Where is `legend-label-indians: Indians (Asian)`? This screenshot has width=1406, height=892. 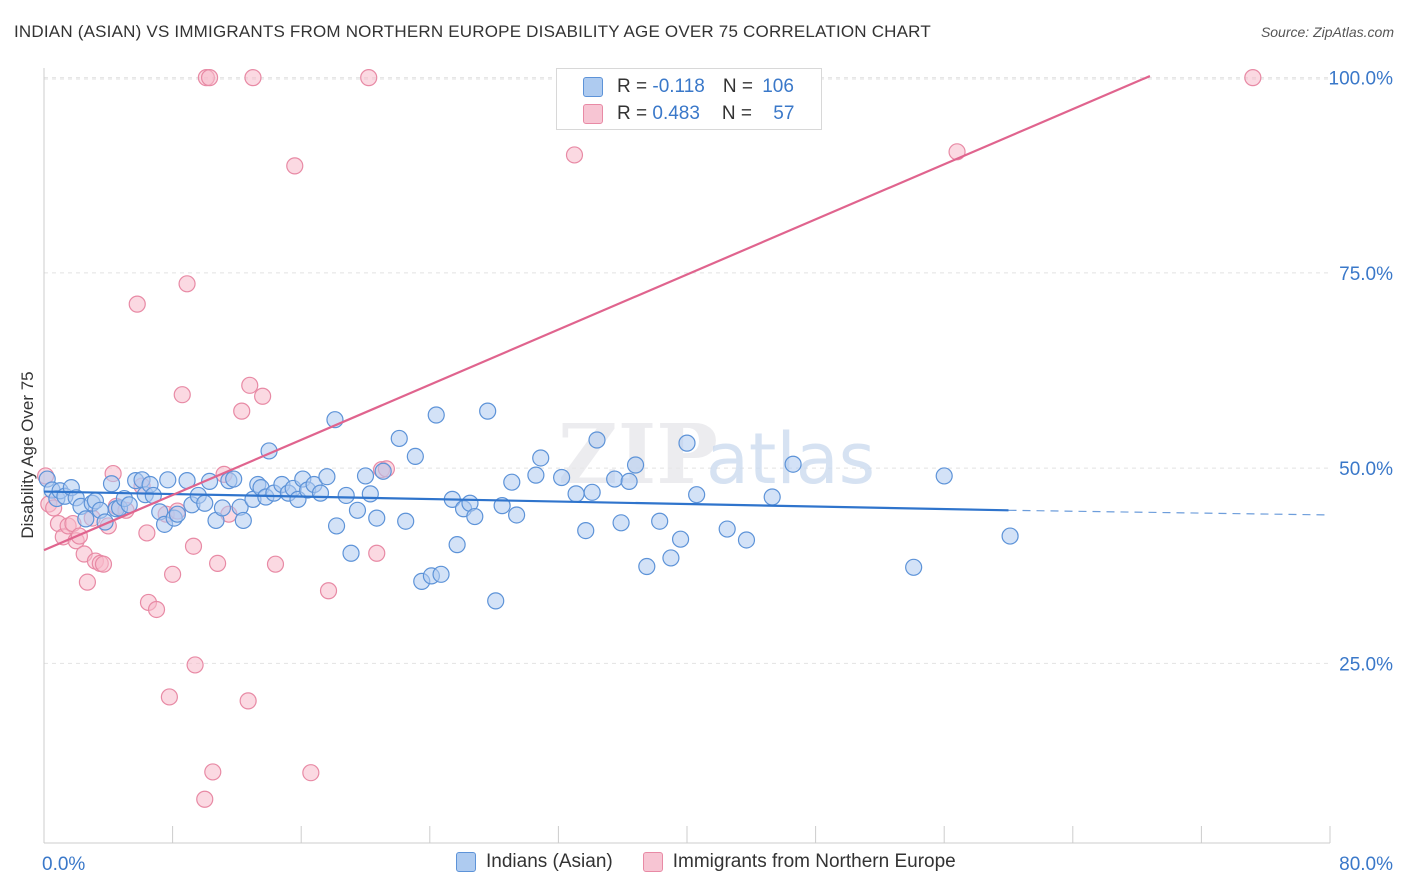
legend-label-indians: Indians (Asian) is located at coordinates (549, 861).